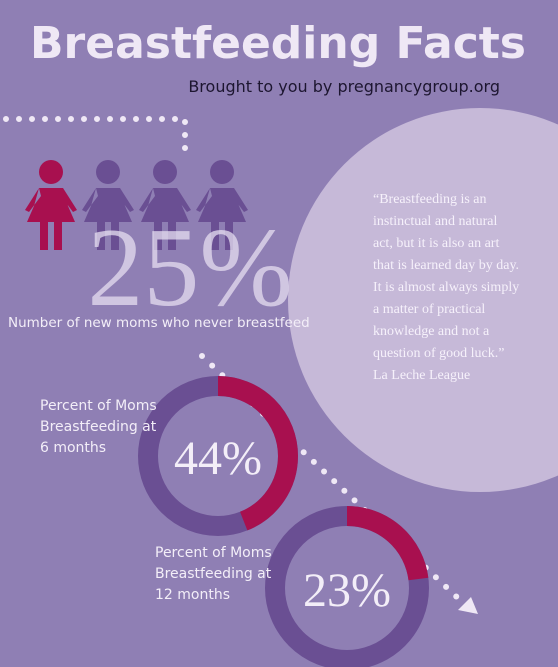  I want to click on stat-value: 25%, so click(189, 268).